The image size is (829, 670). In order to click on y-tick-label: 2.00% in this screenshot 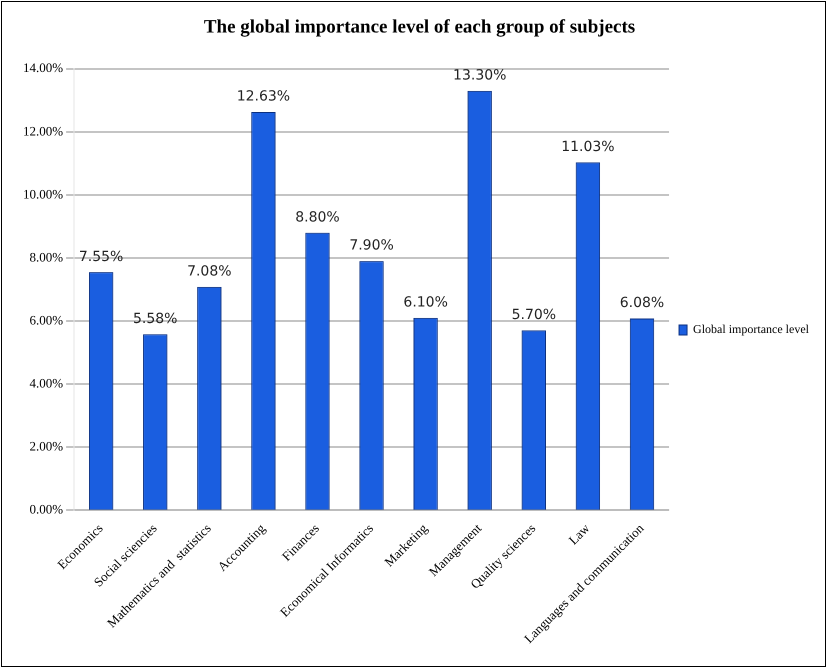, I will do `click(46, 446)`.